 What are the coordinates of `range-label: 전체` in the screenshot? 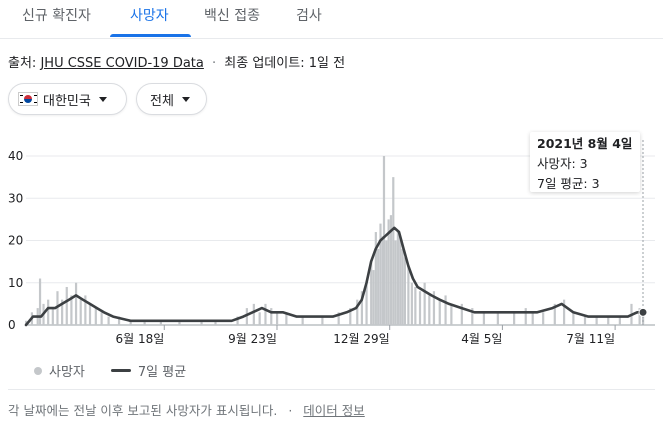 It's located at (162, 101).